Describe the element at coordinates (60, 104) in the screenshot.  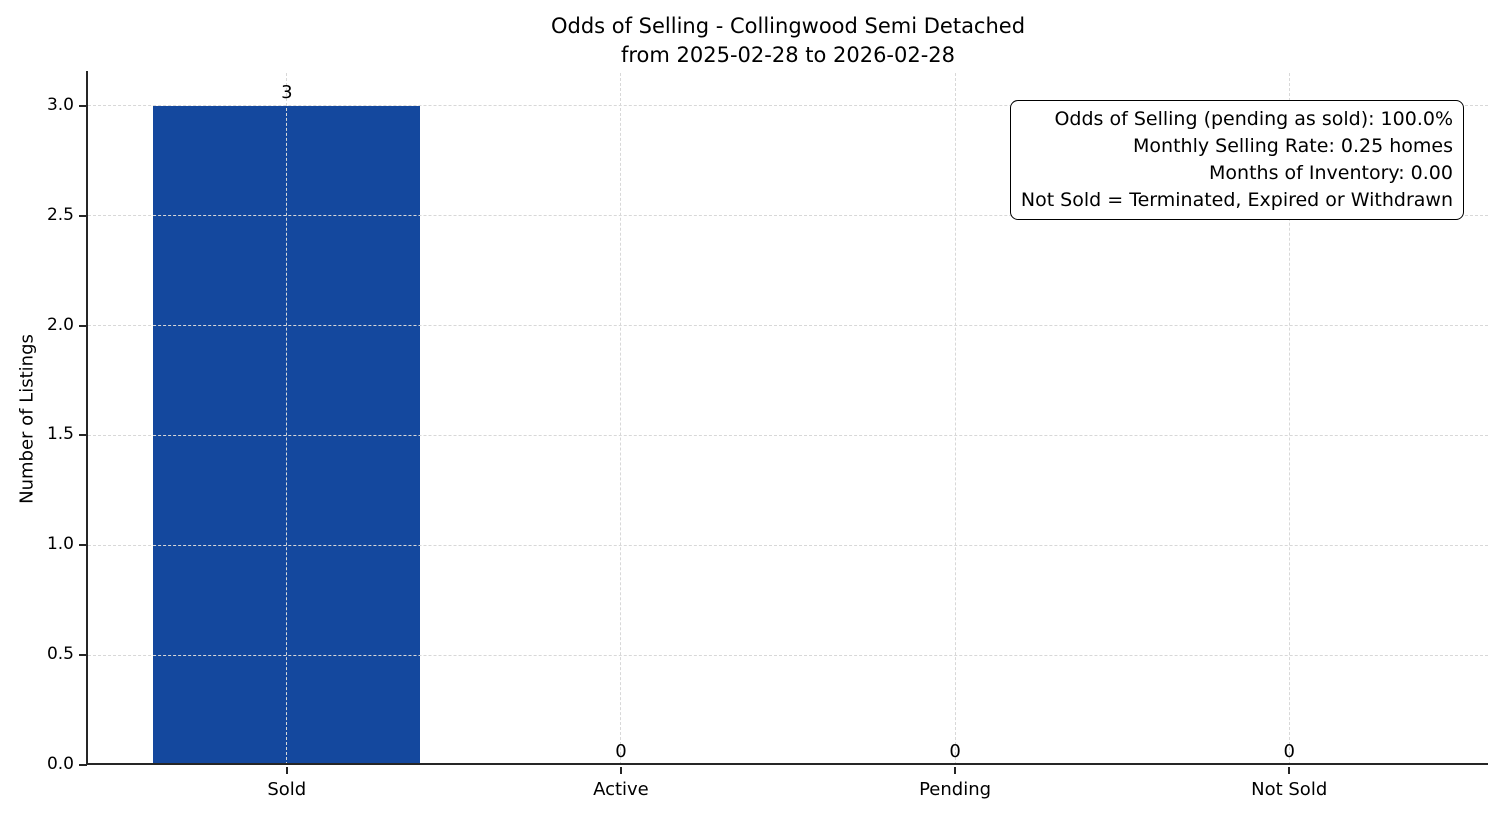
I see `y-tick-label: 3.0` at that location.